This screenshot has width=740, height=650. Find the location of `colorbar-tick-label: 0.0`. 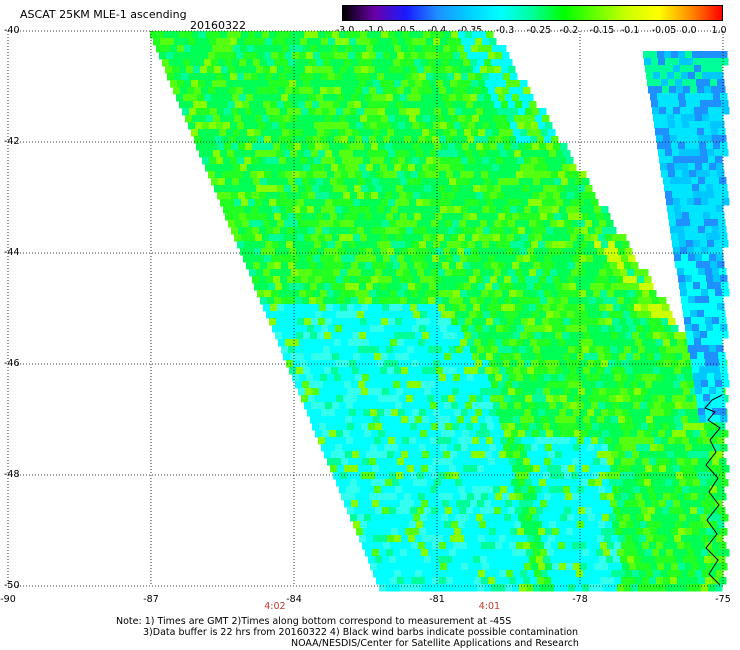

colorbar-tick-label: 0.0 is located at coordinates (689, 30).